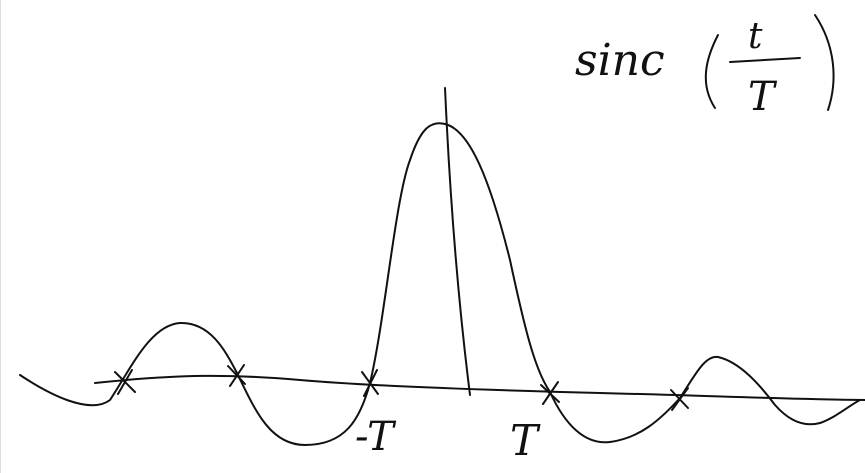 The width and height of the screenshot is (865, 473). Describe the element at coordinates (824, 62) in the screenshot. I see `paren-right` at that location.